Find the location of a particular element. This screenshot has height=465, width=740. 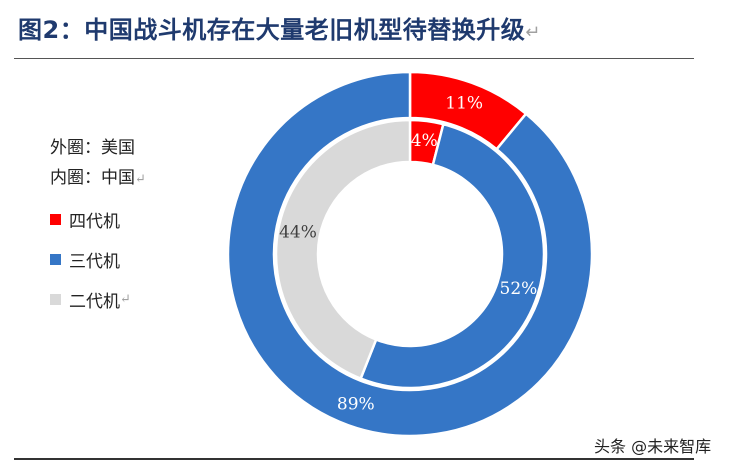

inner-ring-slice-gen2 is located at coordinates (343, 249).